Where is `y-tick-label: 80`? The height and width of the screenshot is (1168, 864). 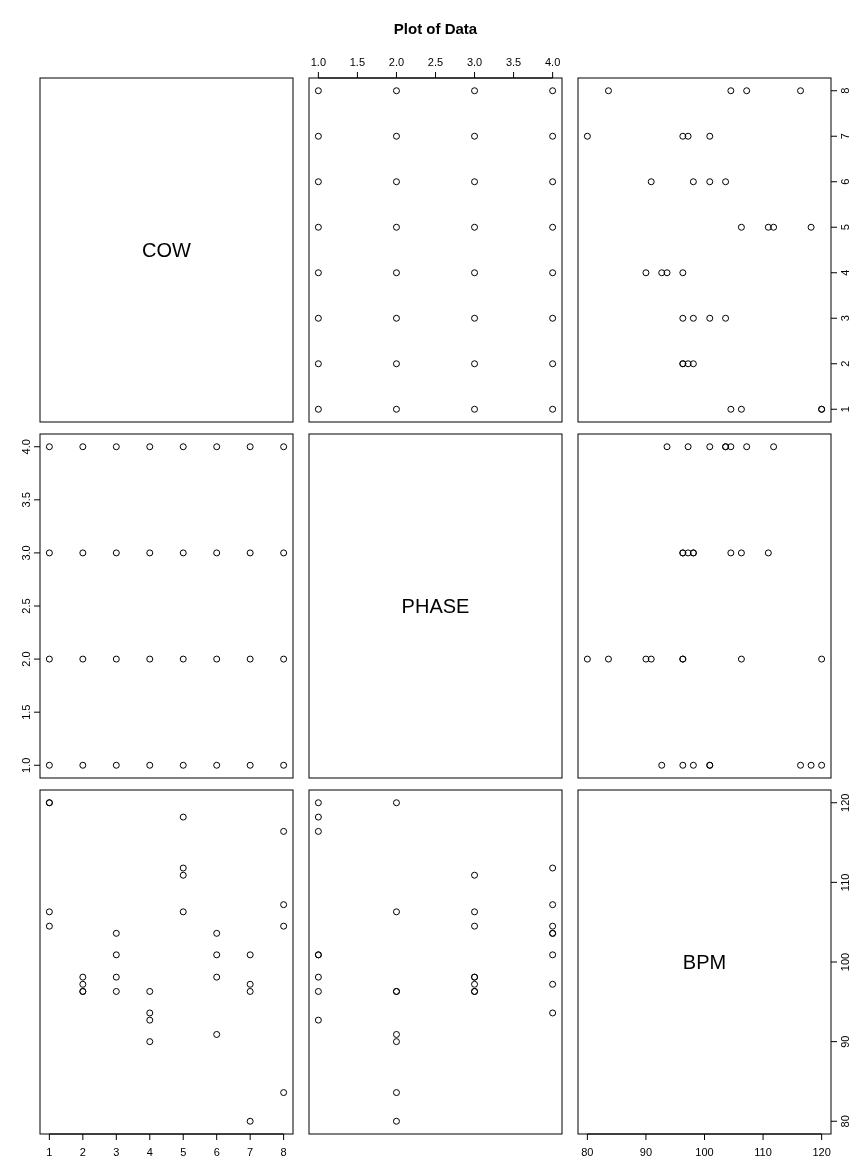 y-tick-label: 80 is located at coordinates (845, 1121).